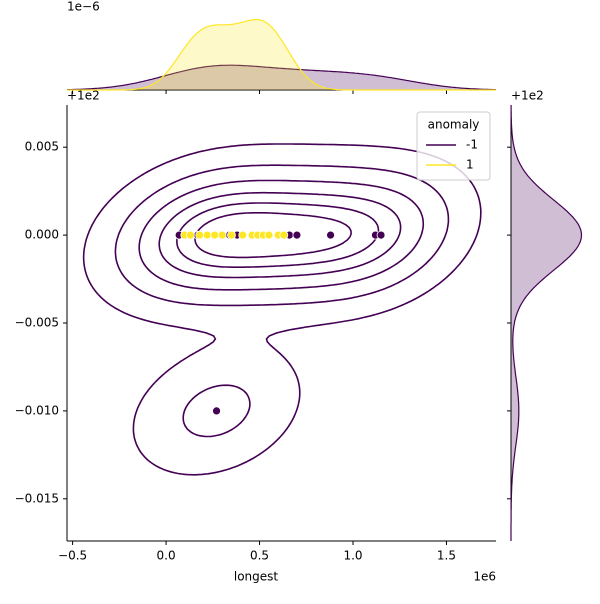 The width and height of the screenshot is (600, 604). What do you see at coordinates (259, 556) in the screenshot?
I see `x-tick-label: 0.5` at bounding box center [259, 556].